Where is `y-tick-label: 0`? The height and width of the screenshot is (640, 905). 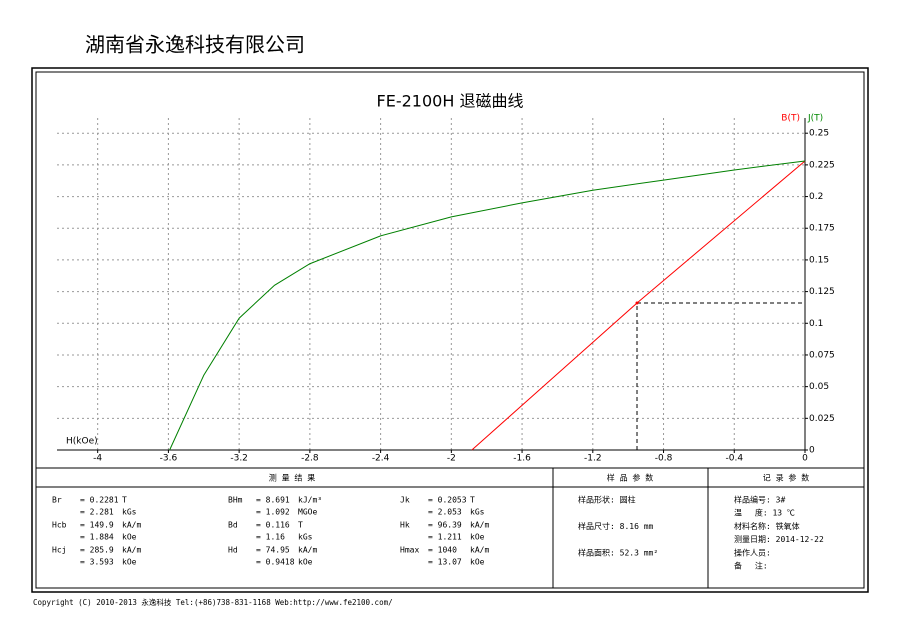
y-tick-label: 0 is located at coordinates (812, 451).